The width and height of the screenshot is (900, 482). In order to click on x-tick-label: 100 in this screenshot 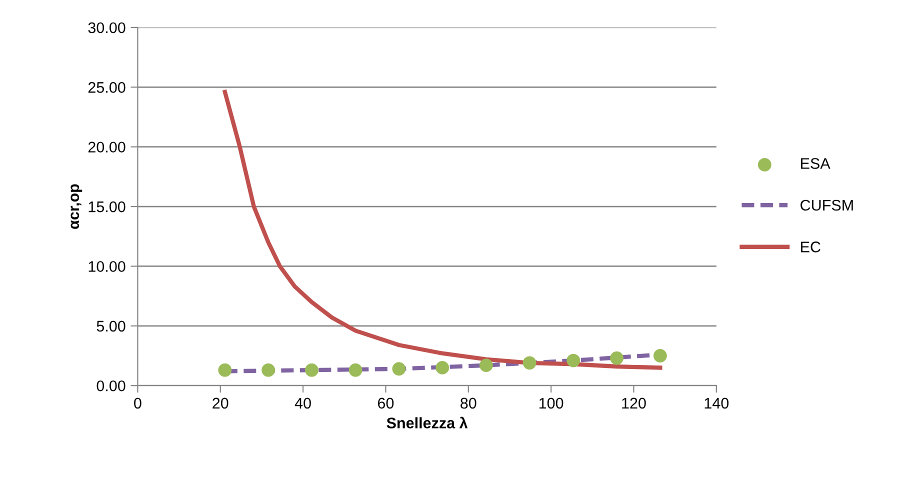, I will do `click(551, 403)`.